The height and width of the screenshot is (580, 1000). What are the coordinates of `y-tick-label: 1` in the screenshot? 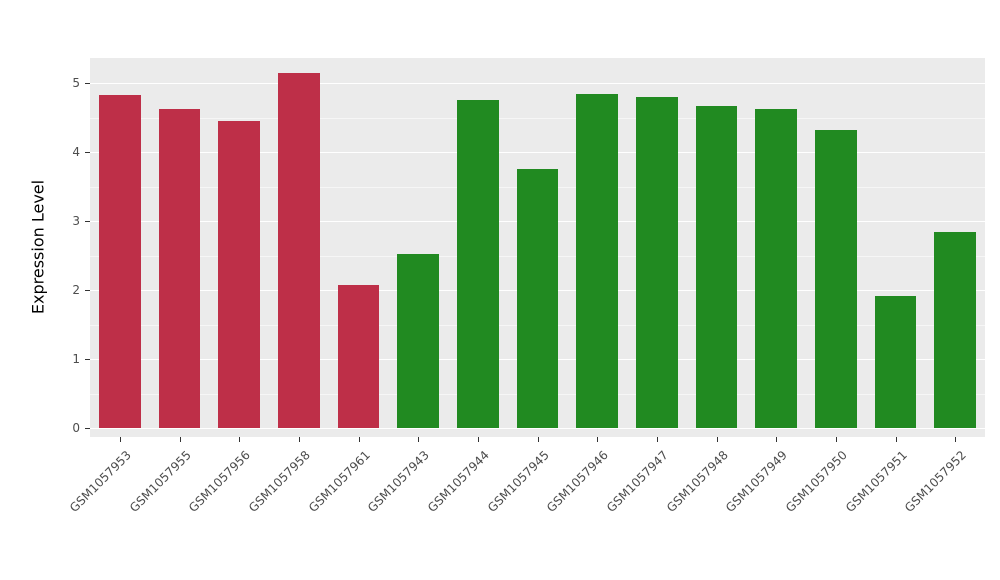 It's located at (76, 359).